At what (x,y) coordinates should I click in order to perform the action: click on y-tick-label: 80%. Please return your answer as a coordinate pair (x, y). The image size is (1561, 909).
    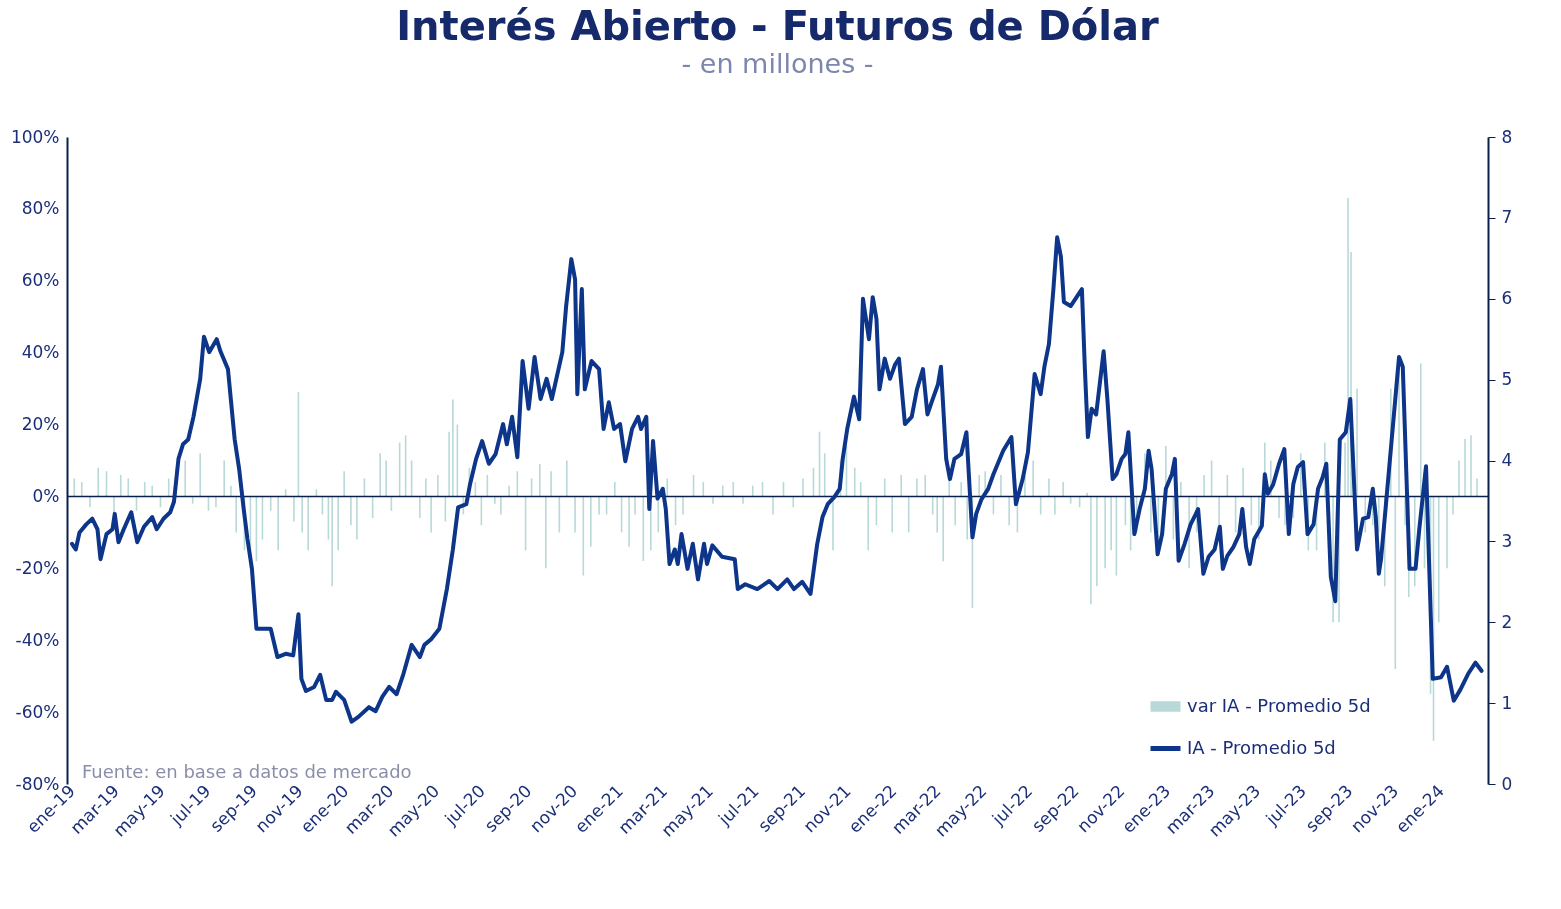
    Looking at the image, I should click on (40, 208).